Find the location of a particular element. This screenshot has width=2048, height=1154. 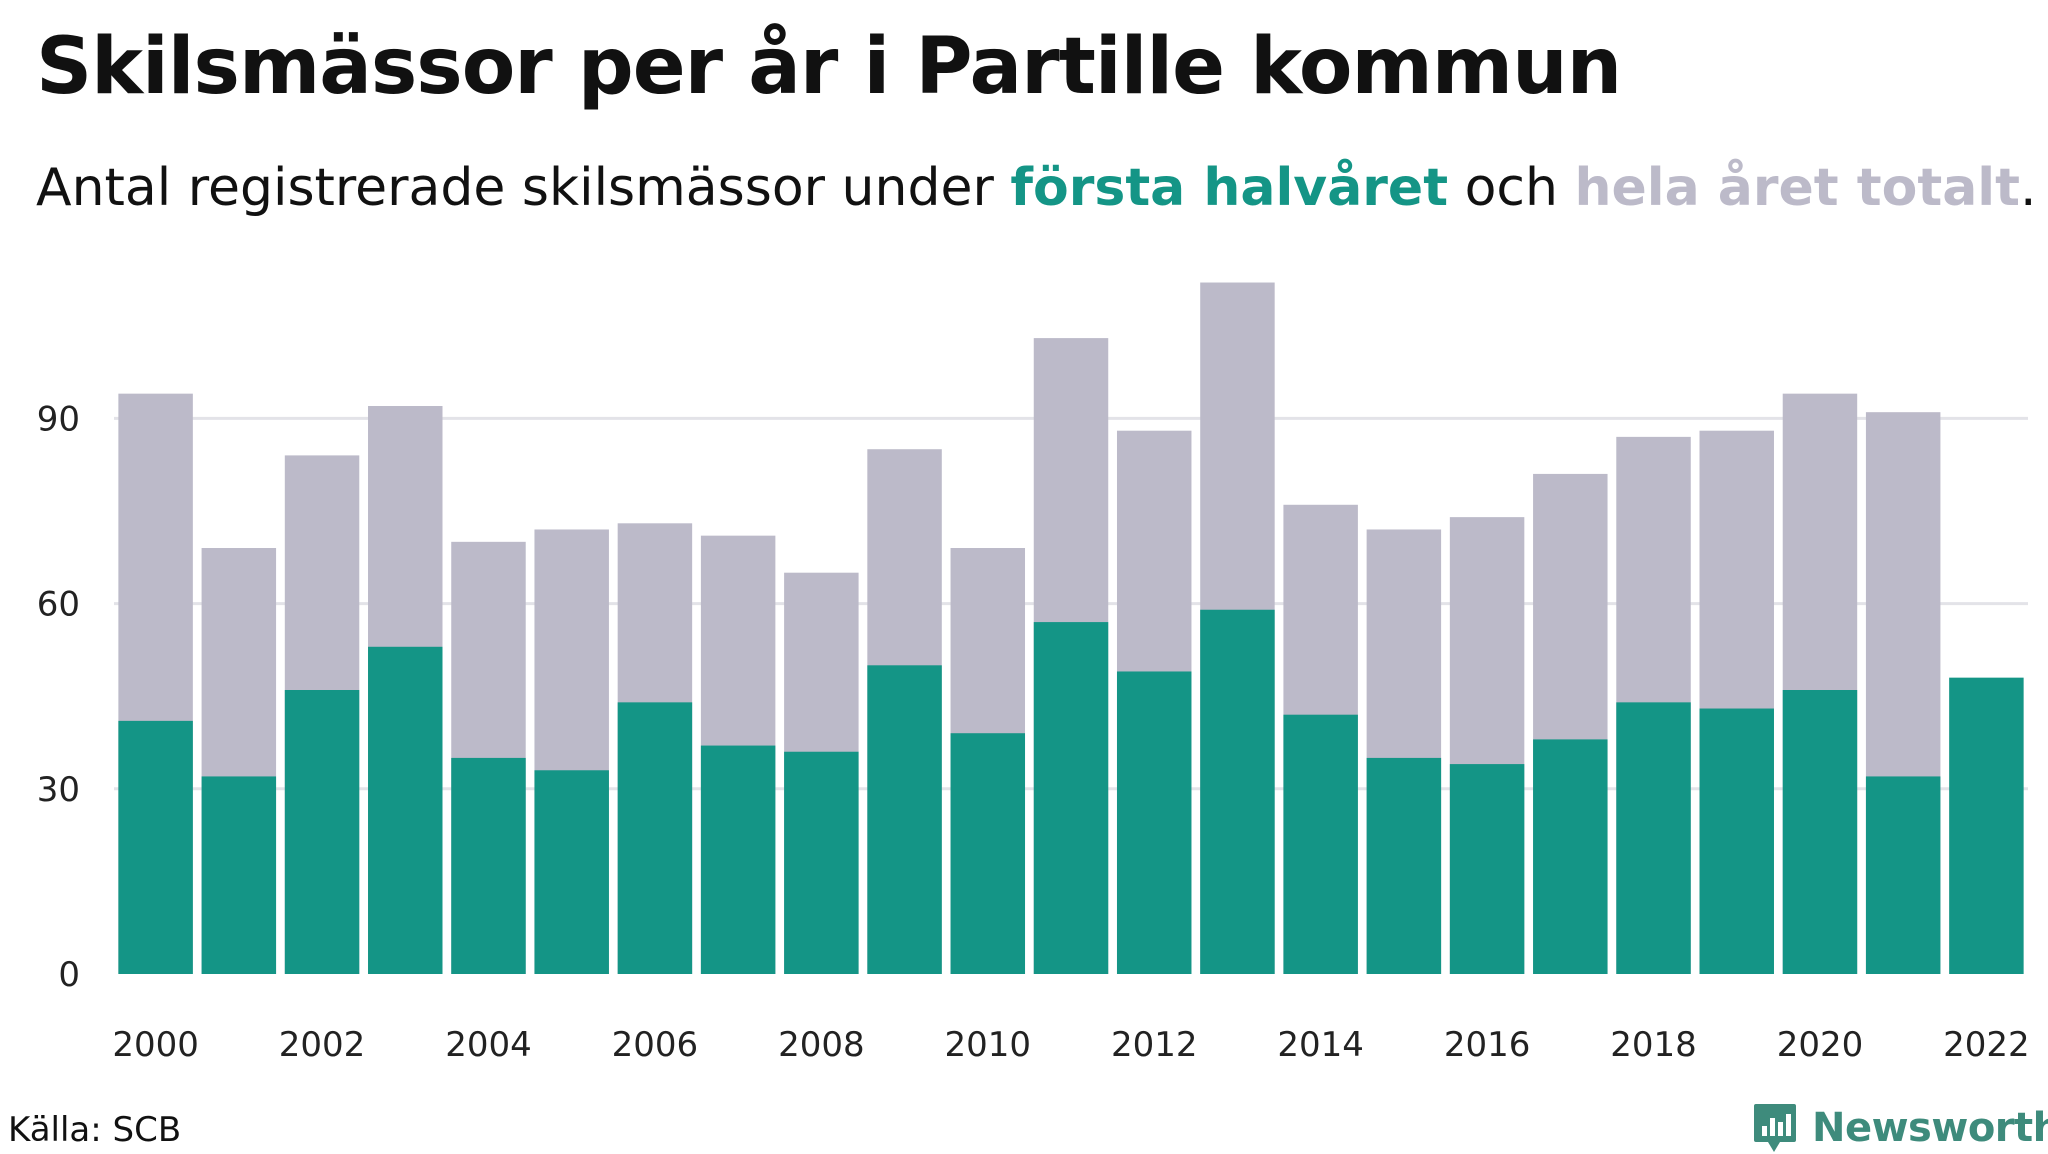

chart-title: Skilsmässor per år i Partille kommun is located at coordinates (829, 67).